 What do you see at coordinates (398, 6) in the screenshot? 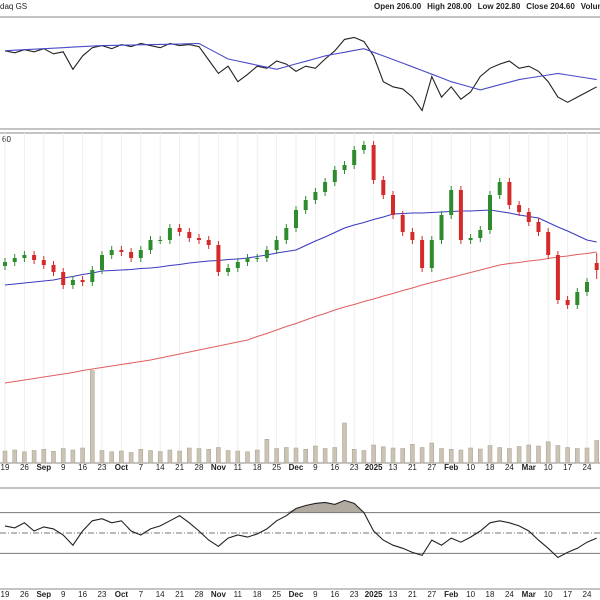
I see `ohlc-text: Open 206.00` at bounding box center [398, 6].